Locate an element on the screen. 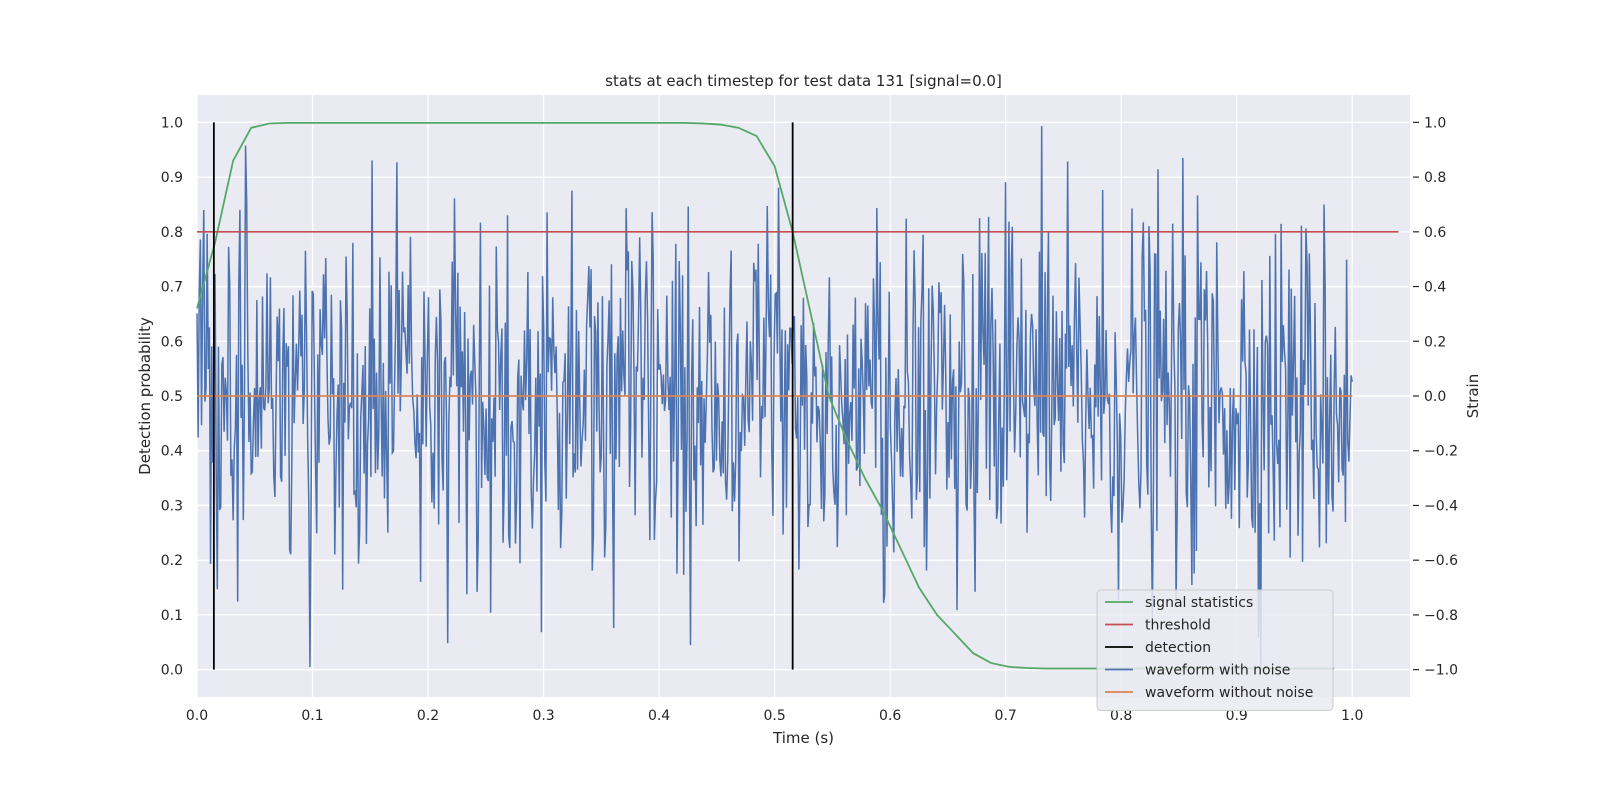 This screenshot has height=800, width=1600. x-tick-label: 0.8 is located at coordinates (1121, 716).